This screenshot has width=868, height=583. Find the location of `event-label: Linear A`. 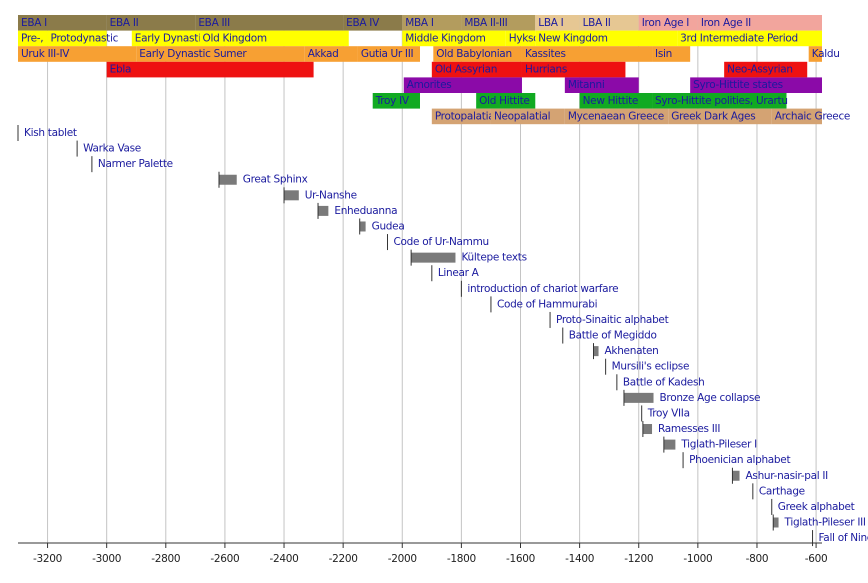

event-label: Linear A is located at coordinates (459, 273).